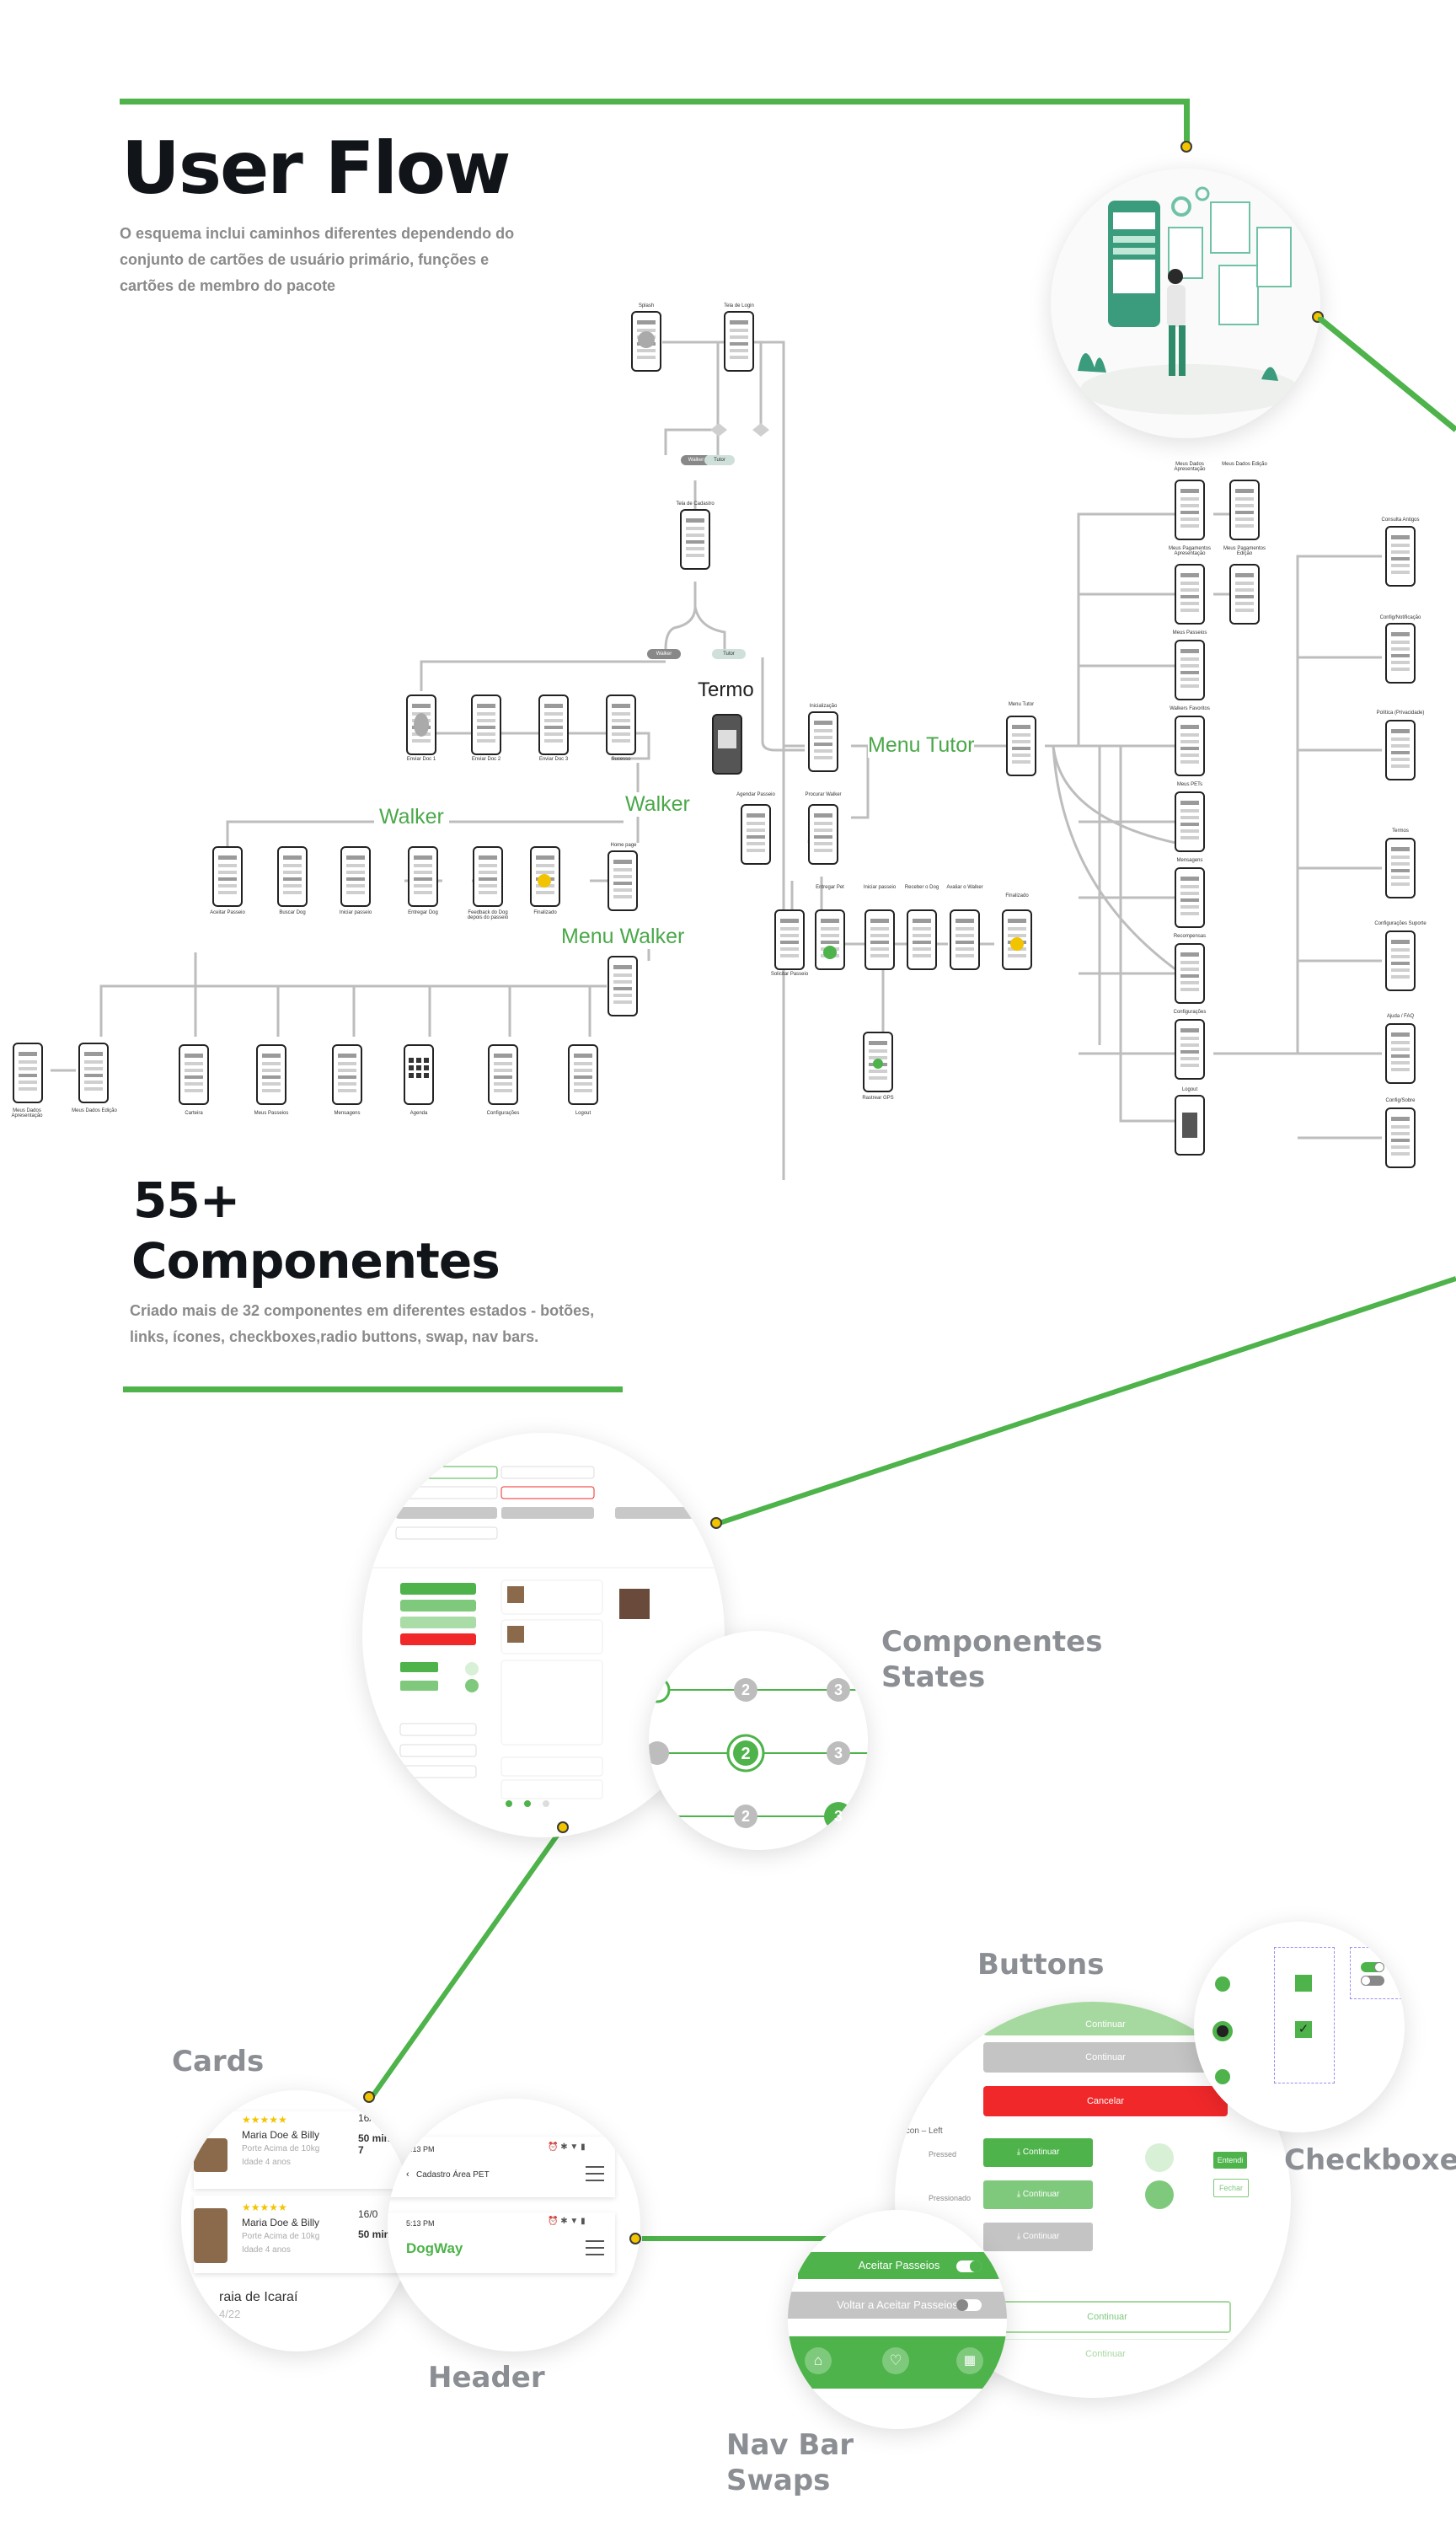  I want to click on cancel-button: Cancelar, so click(1105, 2101).